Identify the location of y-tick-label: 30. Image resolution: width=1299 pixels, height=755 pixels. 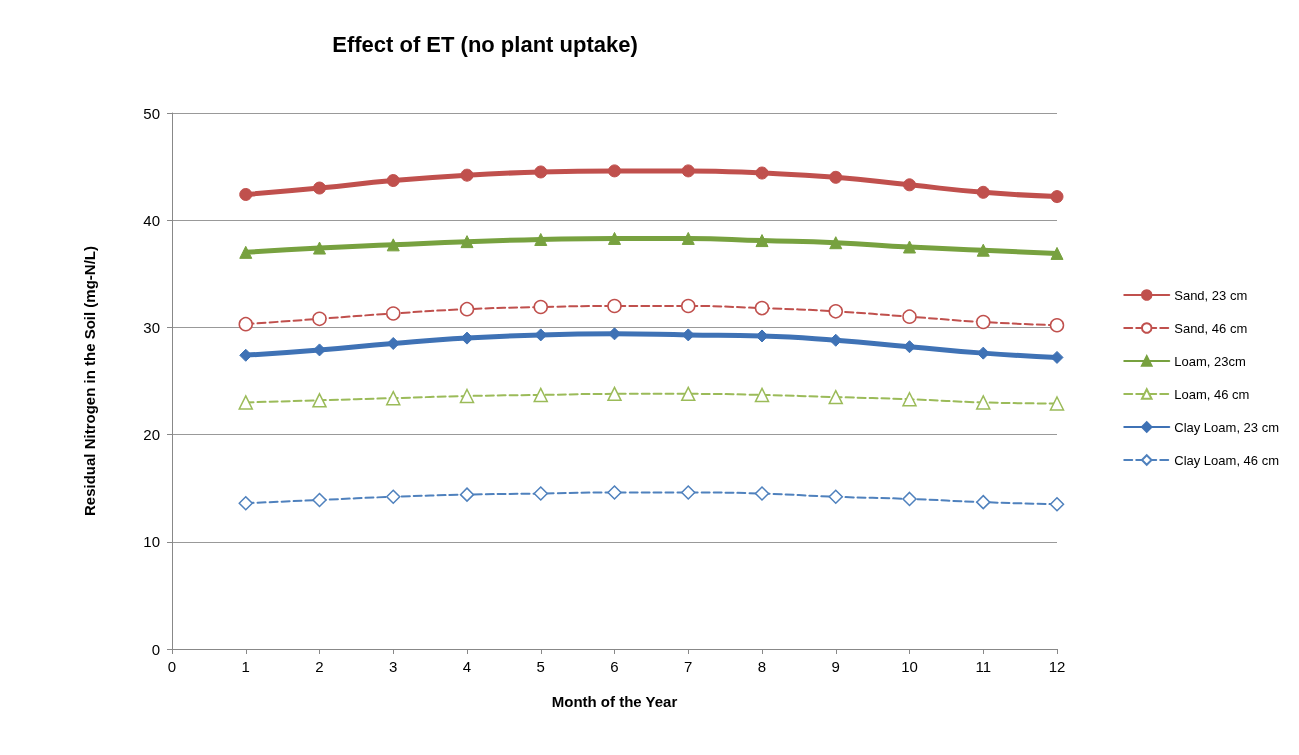
(151, 327).